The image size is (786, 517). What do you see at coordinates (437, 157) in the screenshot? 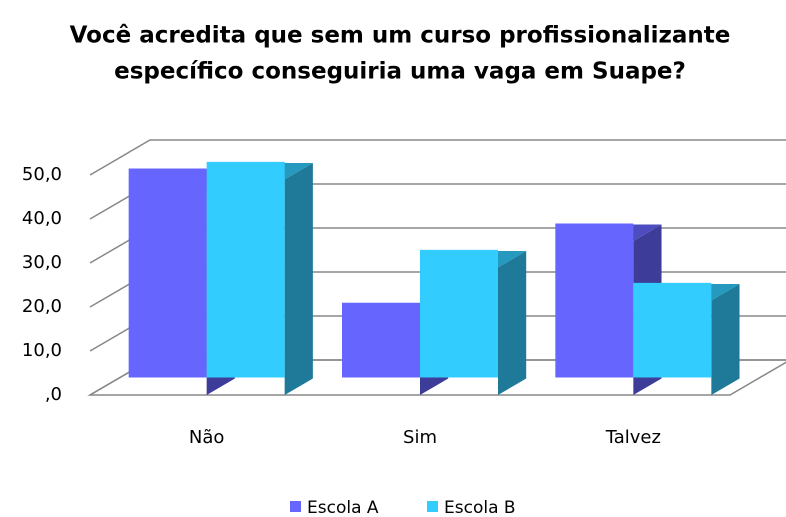
I see `grid-line` at bounding box center [437, 157].